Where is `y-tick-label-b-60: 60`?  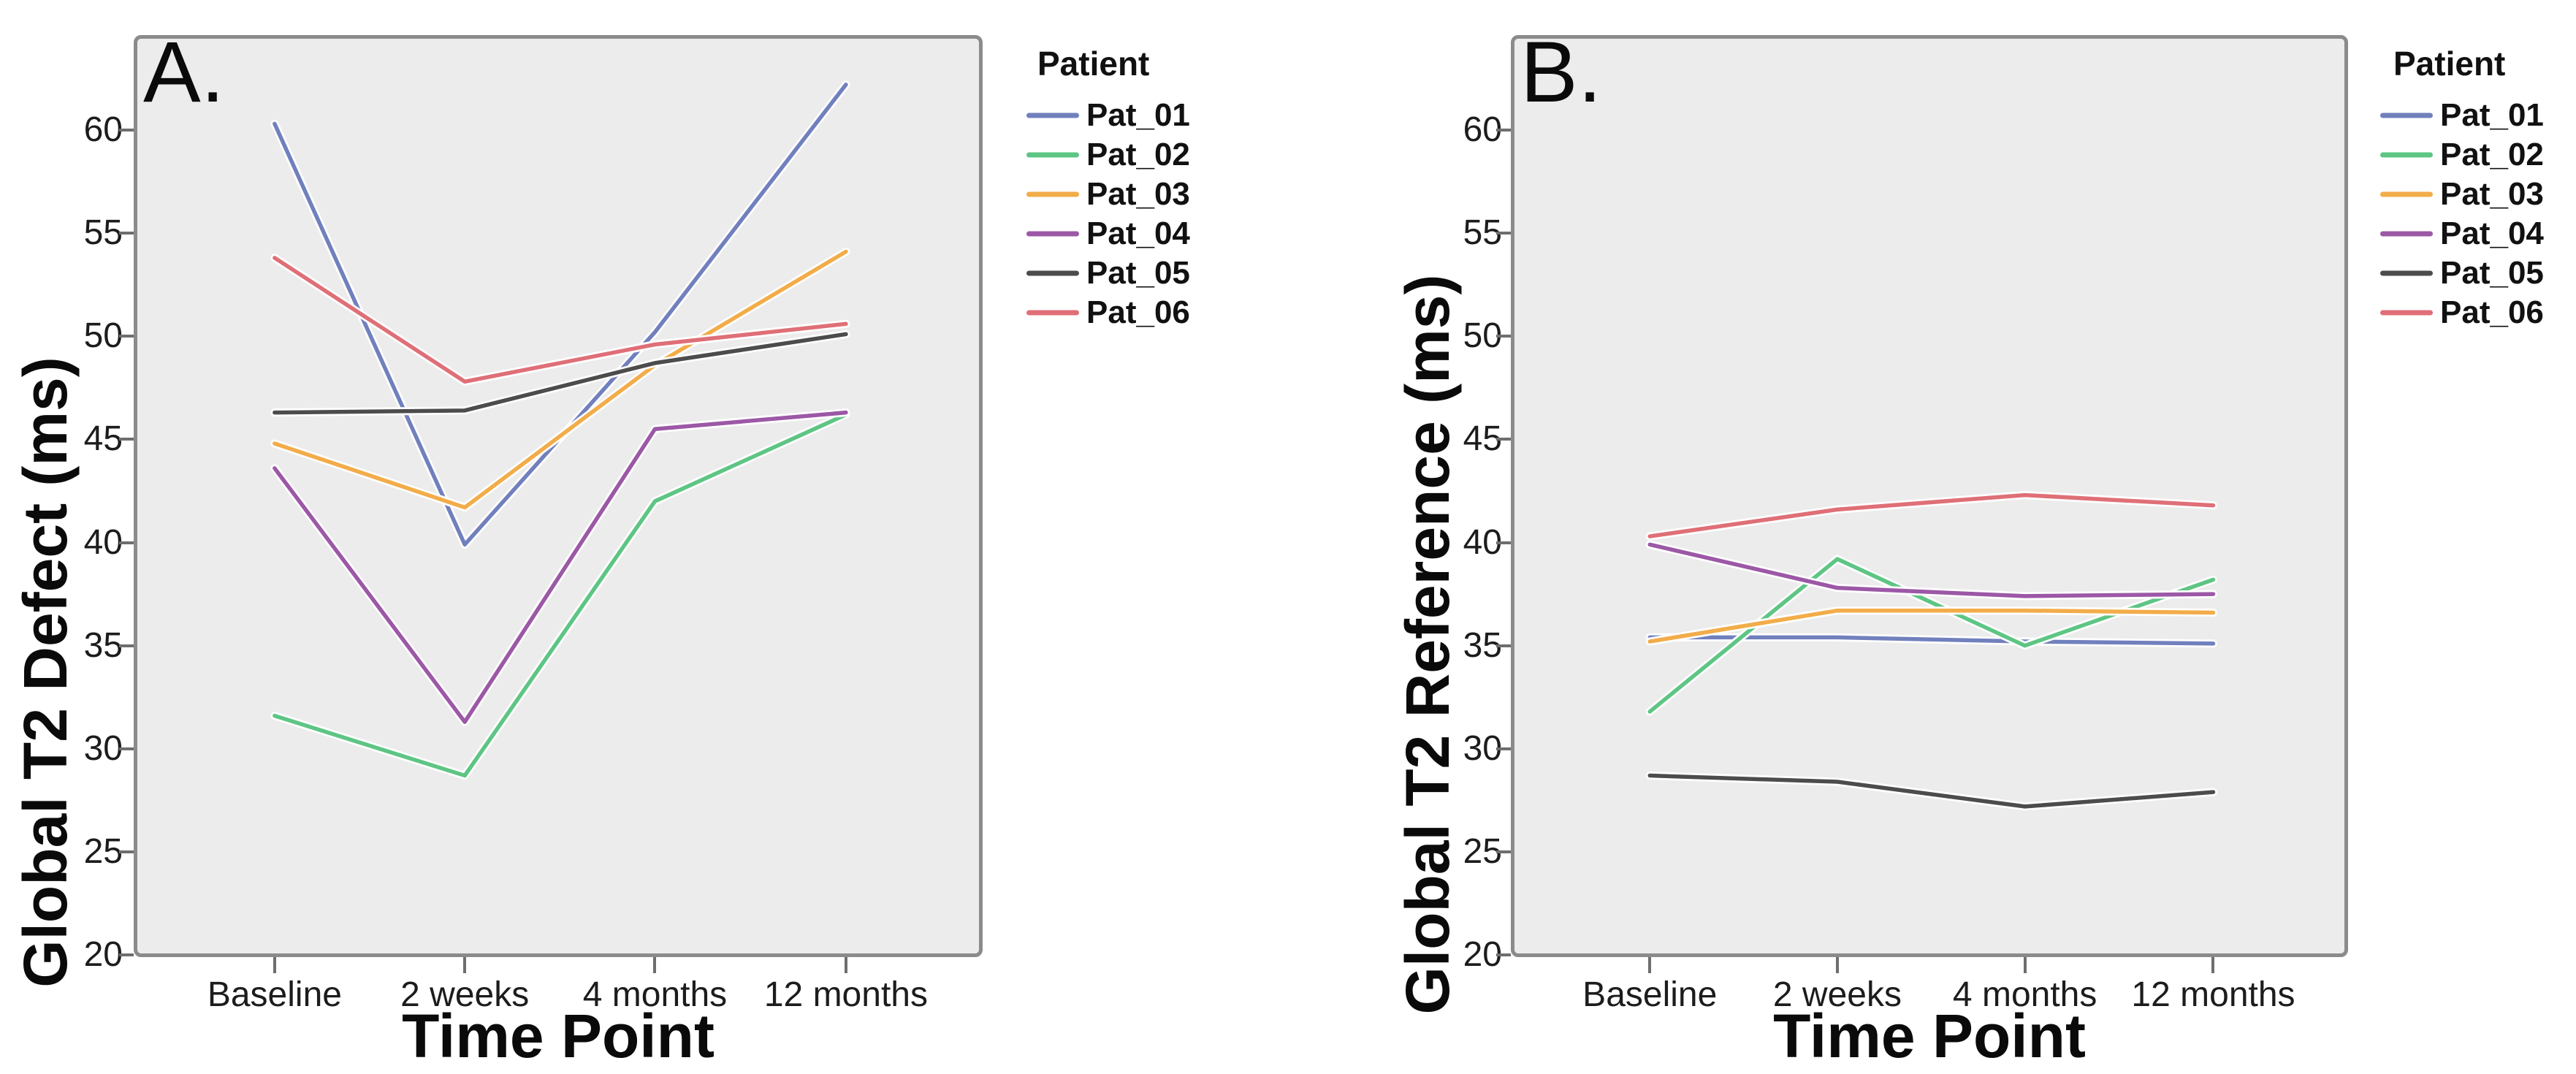 y-tick-label-b-60: 60 is located at coordinates (1482, 129).